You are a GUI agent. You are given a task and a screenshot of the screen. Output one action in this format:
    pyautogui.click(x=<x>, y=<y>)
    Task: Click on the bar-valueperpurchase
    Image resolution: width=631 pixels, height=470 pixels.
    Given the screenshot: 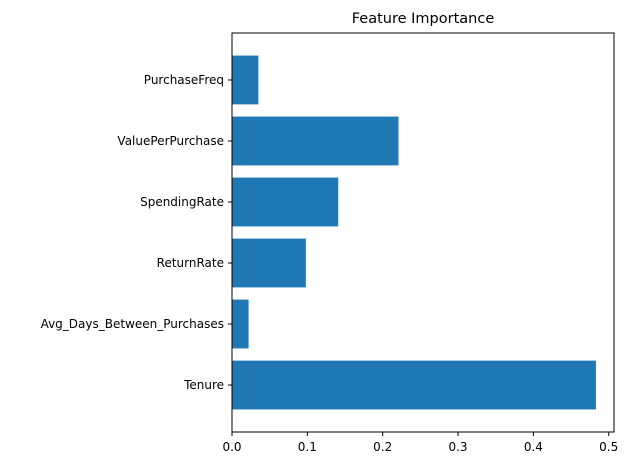 What is the action you would take?
    pyautogui.click(x=315, y=141)
    